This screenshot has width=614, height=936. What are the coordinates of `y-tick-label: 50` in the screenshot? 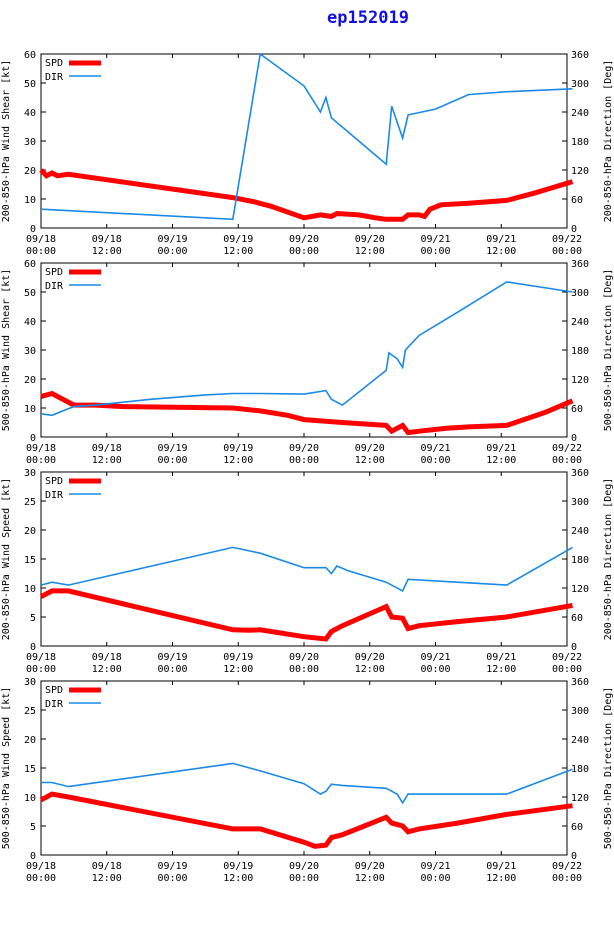 It's located at (30, 84).